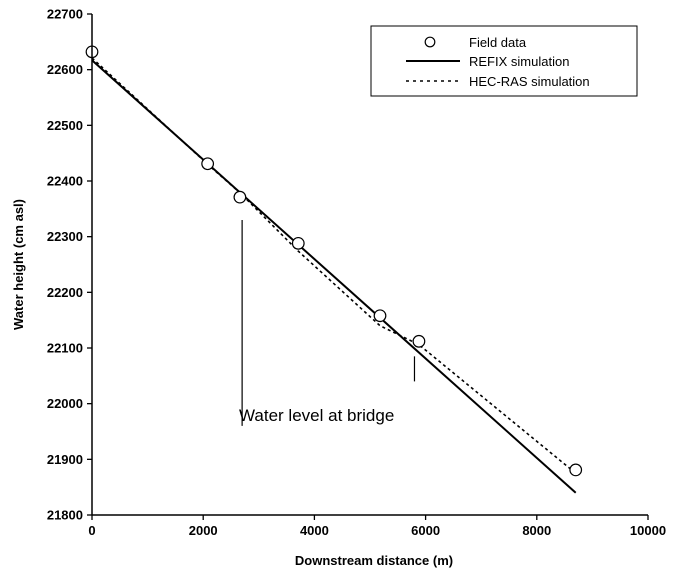 The height and width of the screenshot is (569, 684). What do you see at coordinates (519, 61) in the screenshot?
I see `legend-label: REFIX simulation` at bounding box center [519, 61].